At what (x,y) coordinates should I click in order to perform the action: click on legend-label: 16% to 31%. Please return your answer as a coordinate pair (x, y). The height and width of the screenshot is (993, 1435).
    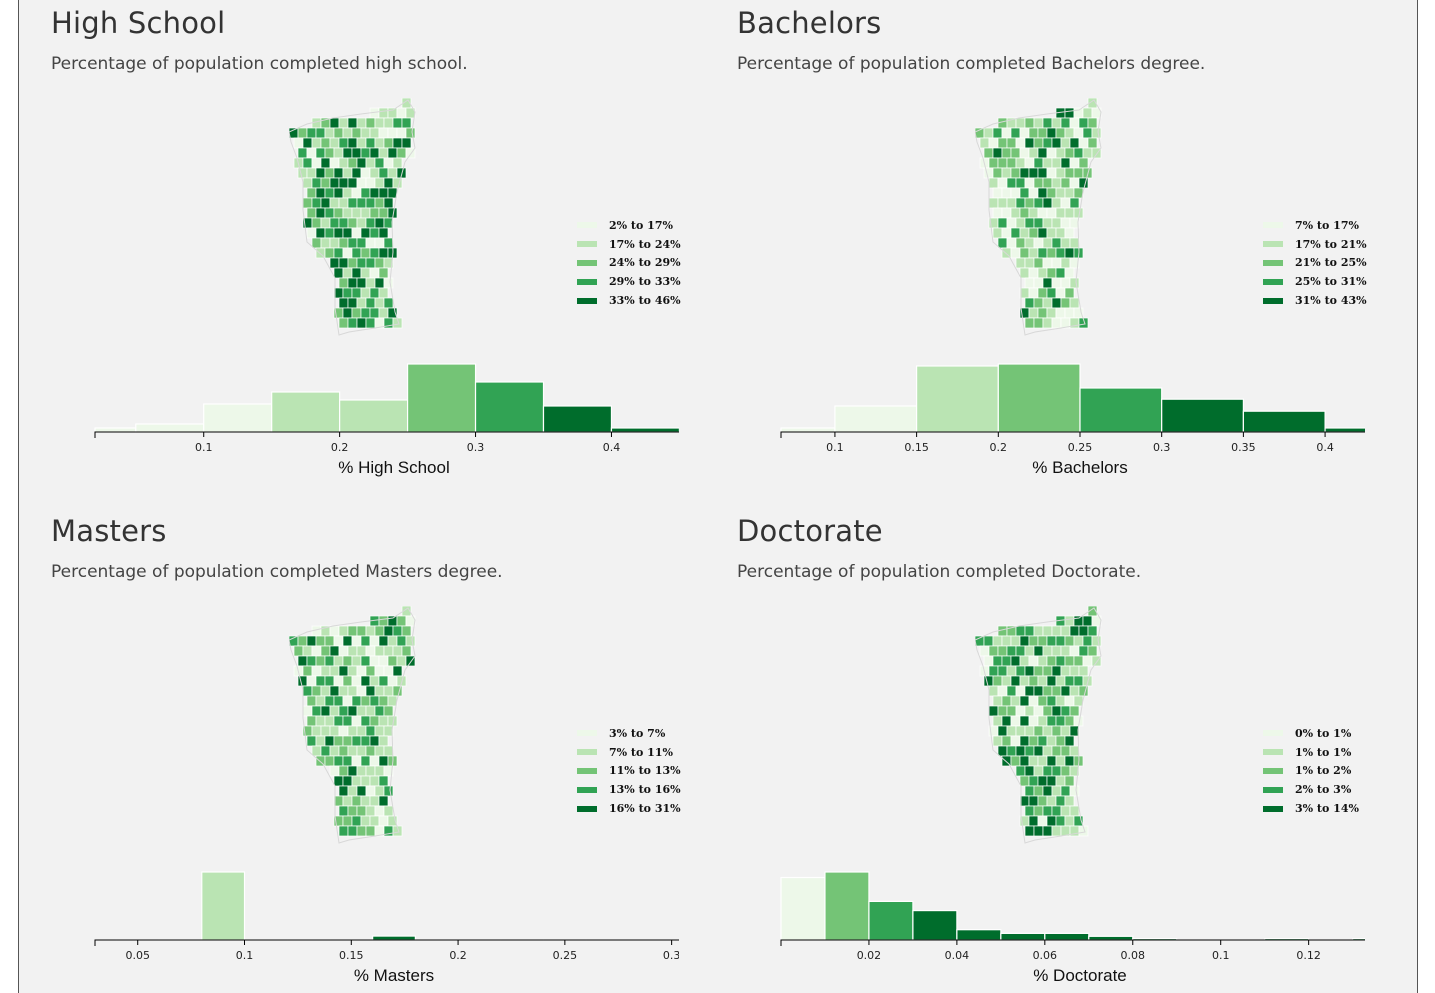
    Looking at the image, I should click on (645, 808).